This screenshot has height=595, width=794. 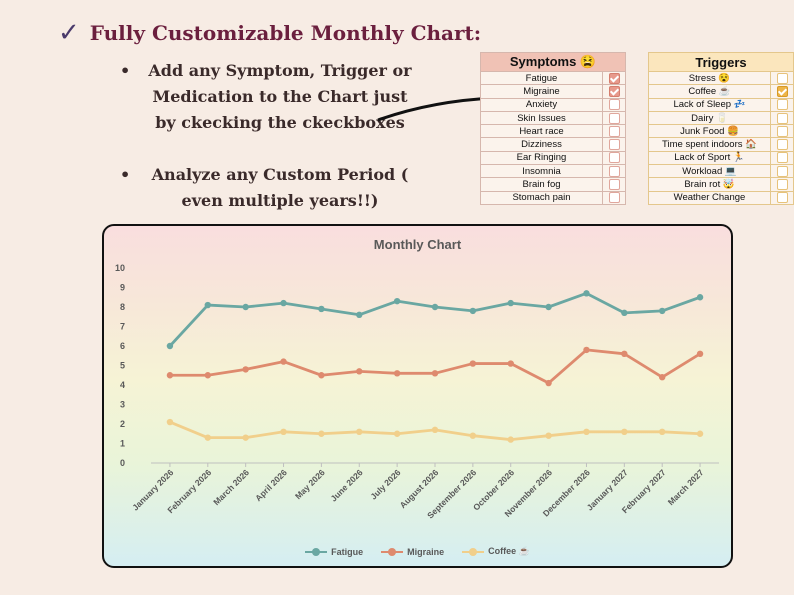 I want to click on symptoms-row: Heart race, so click(x=553, y=131).